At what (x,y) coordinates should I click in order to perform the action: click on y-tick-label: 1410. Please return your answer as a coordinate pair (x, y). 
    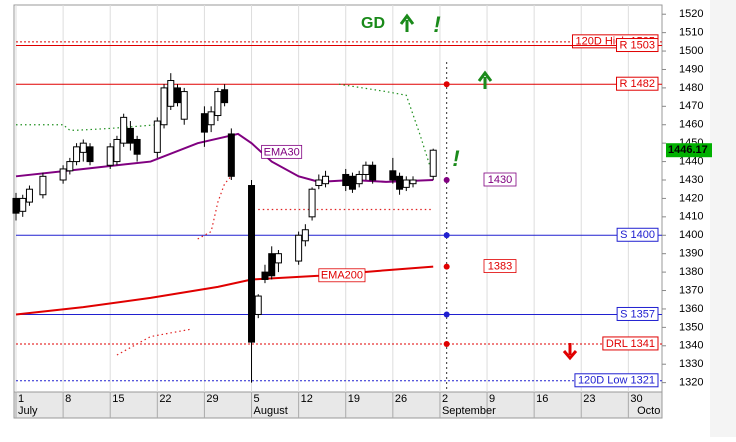
    Looking at the image, I should click on (691, 217).